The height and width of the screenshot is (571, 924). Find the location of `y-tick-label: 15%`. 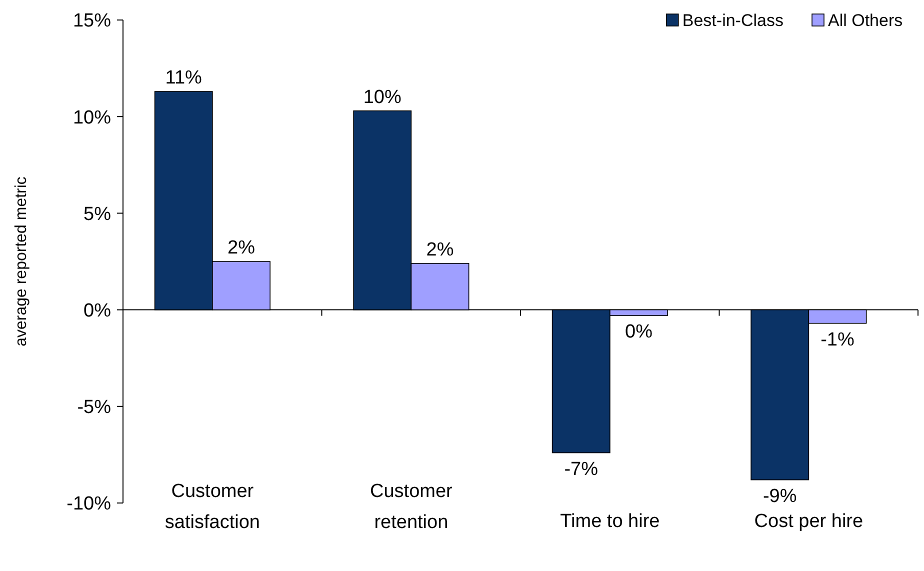

y-tick-label: 15% is located at coordinates (92, 21).